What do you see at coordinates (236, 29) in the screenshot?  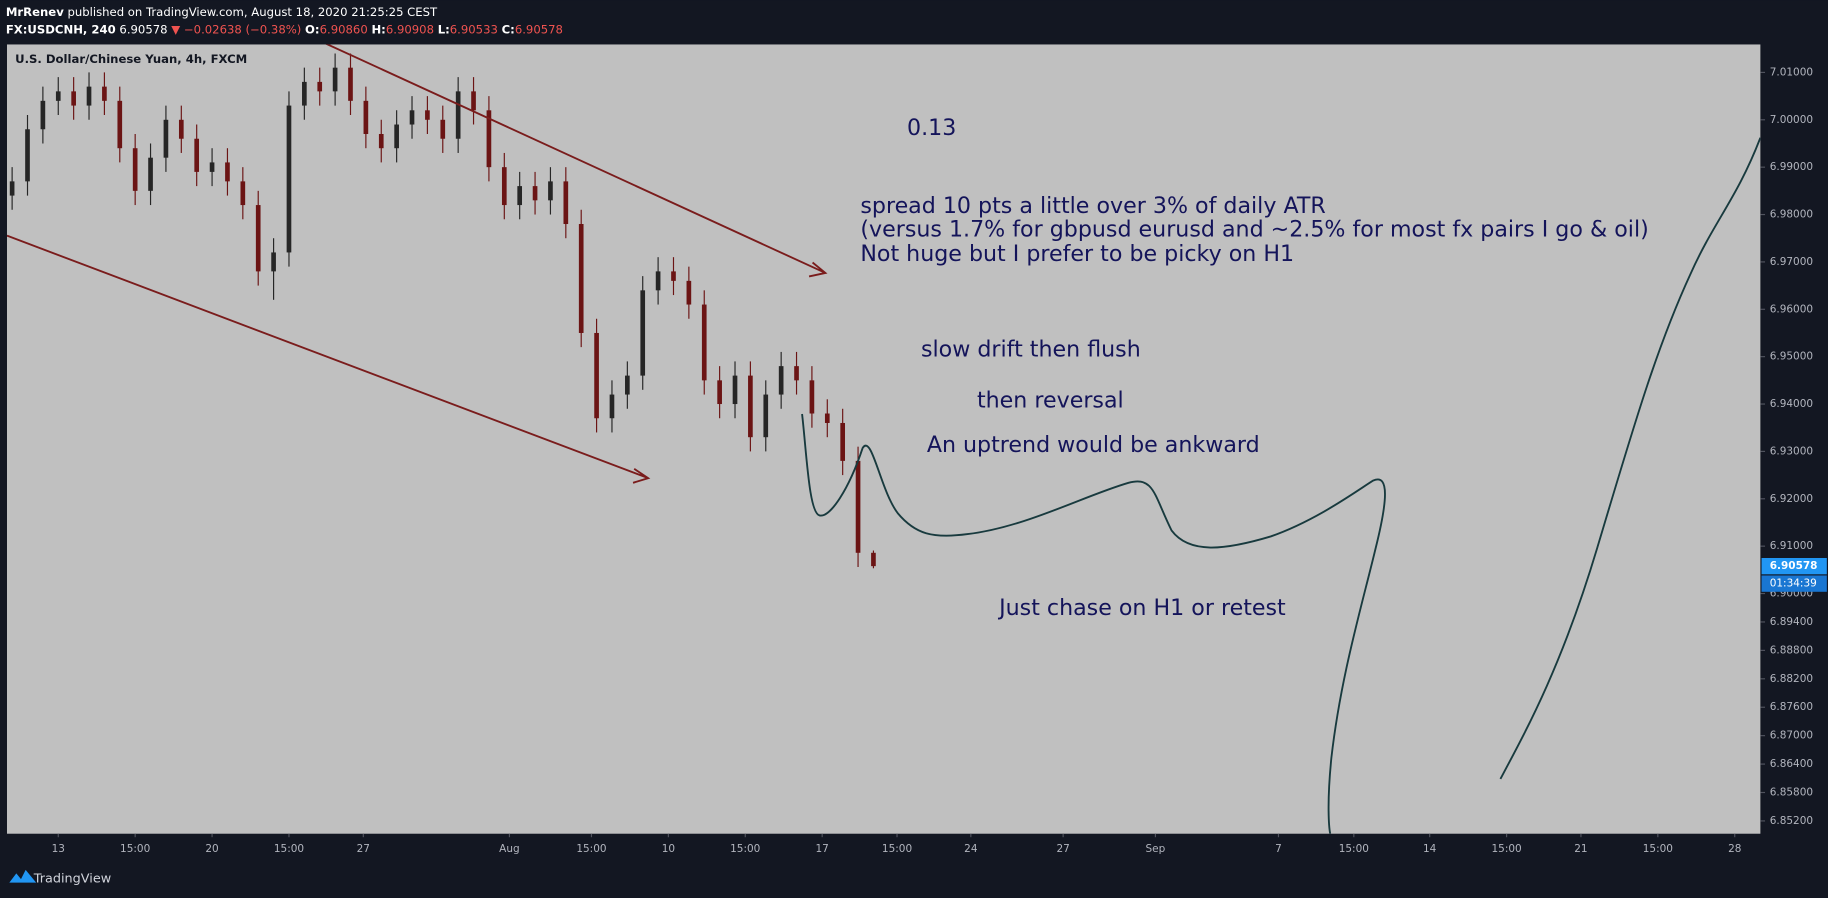 I see `change: ▼ −0.02638 (−0.38%)` at bounding box center [236, 29].